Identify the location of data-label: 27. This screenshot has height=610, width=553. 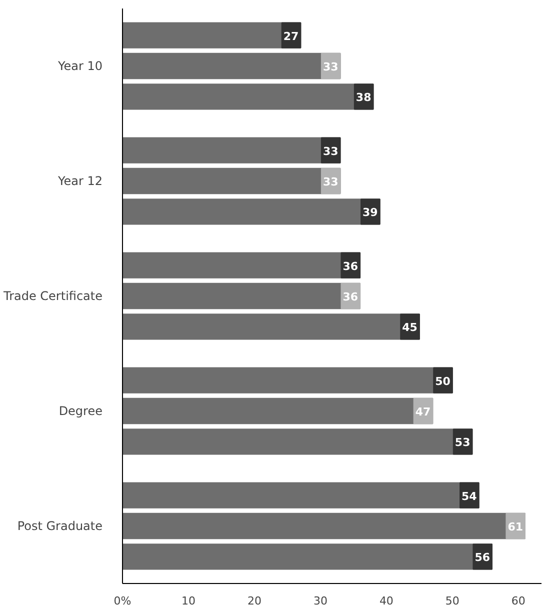
(291, 36).